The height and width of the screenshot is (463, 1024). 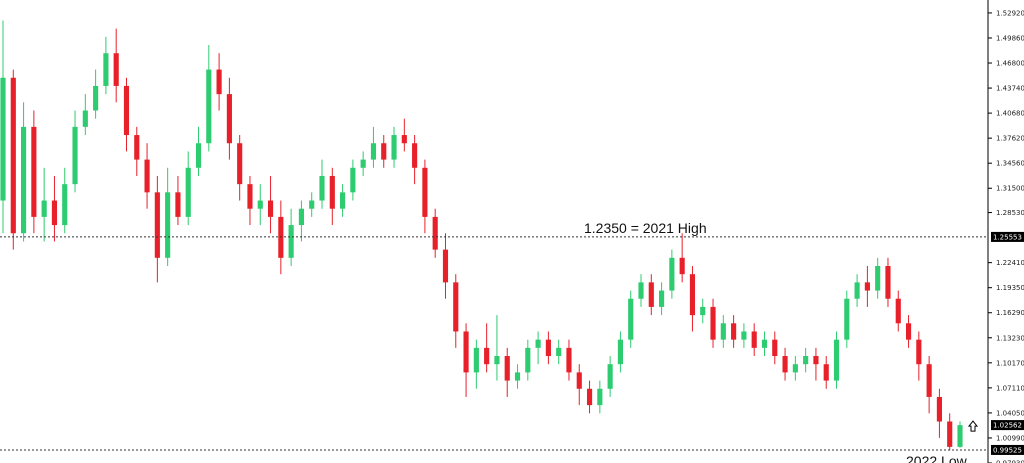 I want to click on annotation-2022-low: 2022 Low, so click(x=937, y=458).